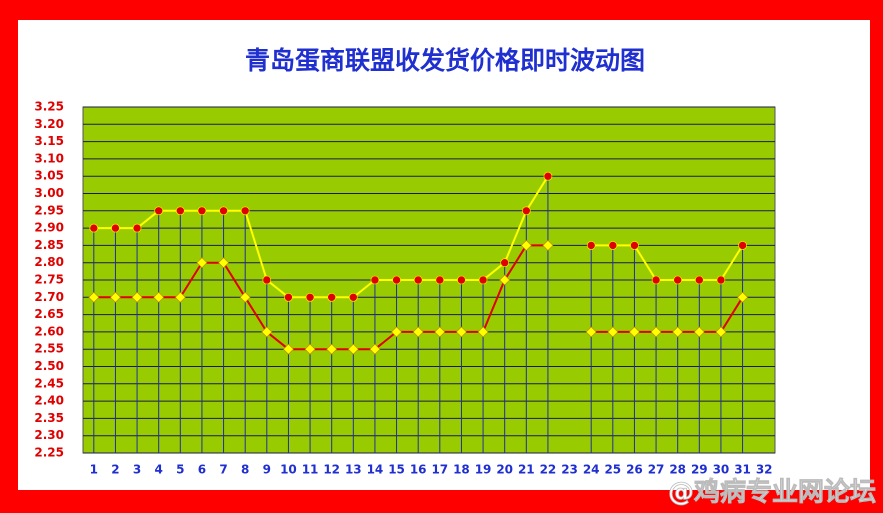  I want to click on y-tick-label: 2.40, so click(49, 401).